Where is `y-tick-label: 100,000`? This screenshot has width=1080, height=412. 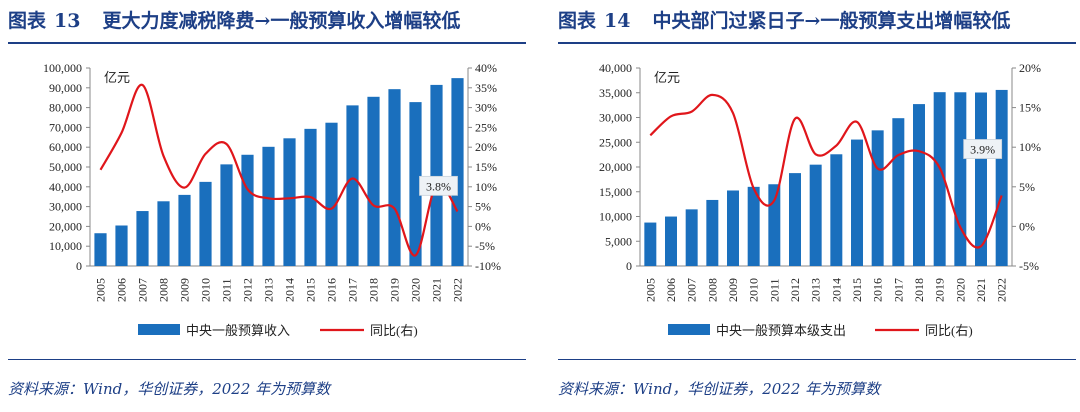
y-tick-label: 100,000 is located at coordinates (62, 68).